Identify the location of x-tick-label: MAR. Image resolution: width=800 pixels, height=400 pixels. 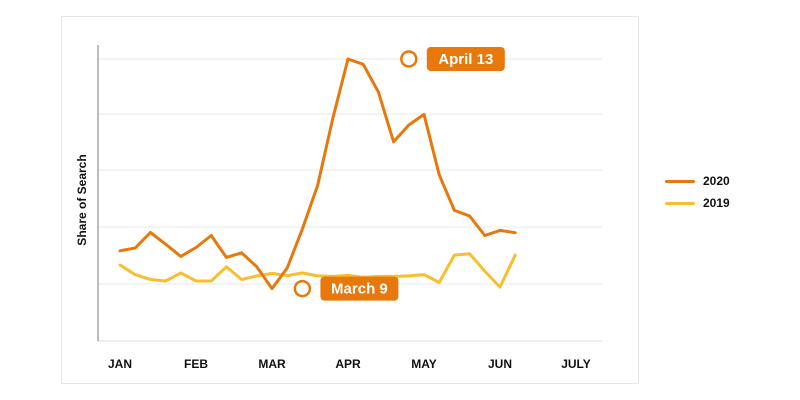
(272, 364).